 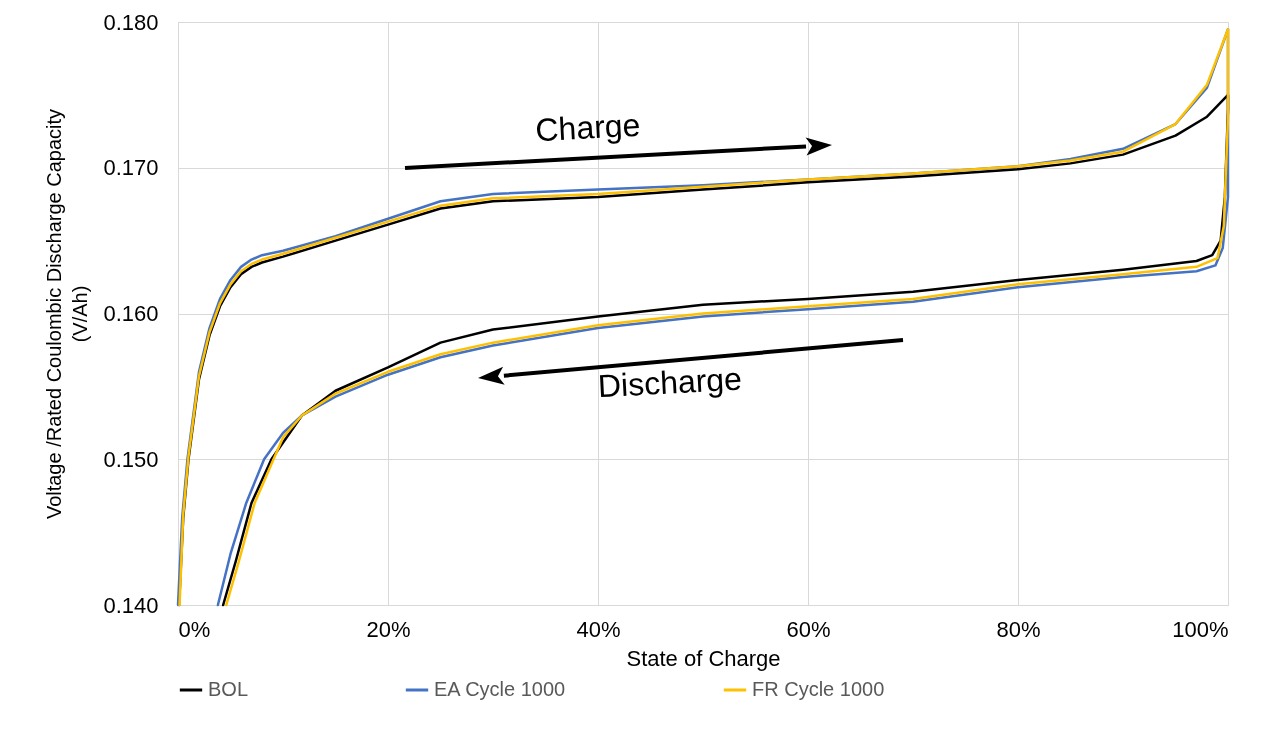 What do you see at coordinates (808, 629) in the screenshot?
I see `x-tick-label: 60%` at bounding box center [808, 629].